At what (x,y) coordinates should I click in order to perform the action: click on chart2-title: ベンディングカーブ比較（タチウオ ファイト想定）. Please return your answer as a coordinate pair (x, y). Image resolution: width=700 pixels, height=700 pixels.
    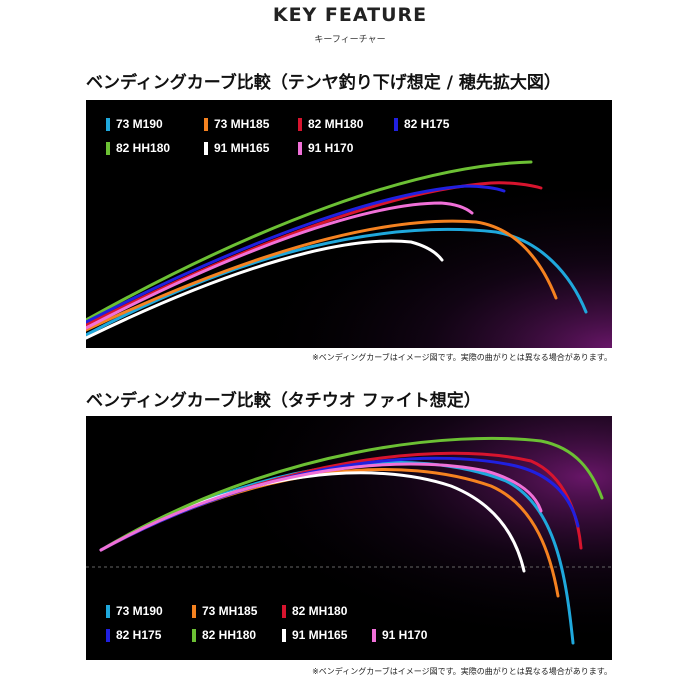
    Looking at the image, I should click on (283, 401).